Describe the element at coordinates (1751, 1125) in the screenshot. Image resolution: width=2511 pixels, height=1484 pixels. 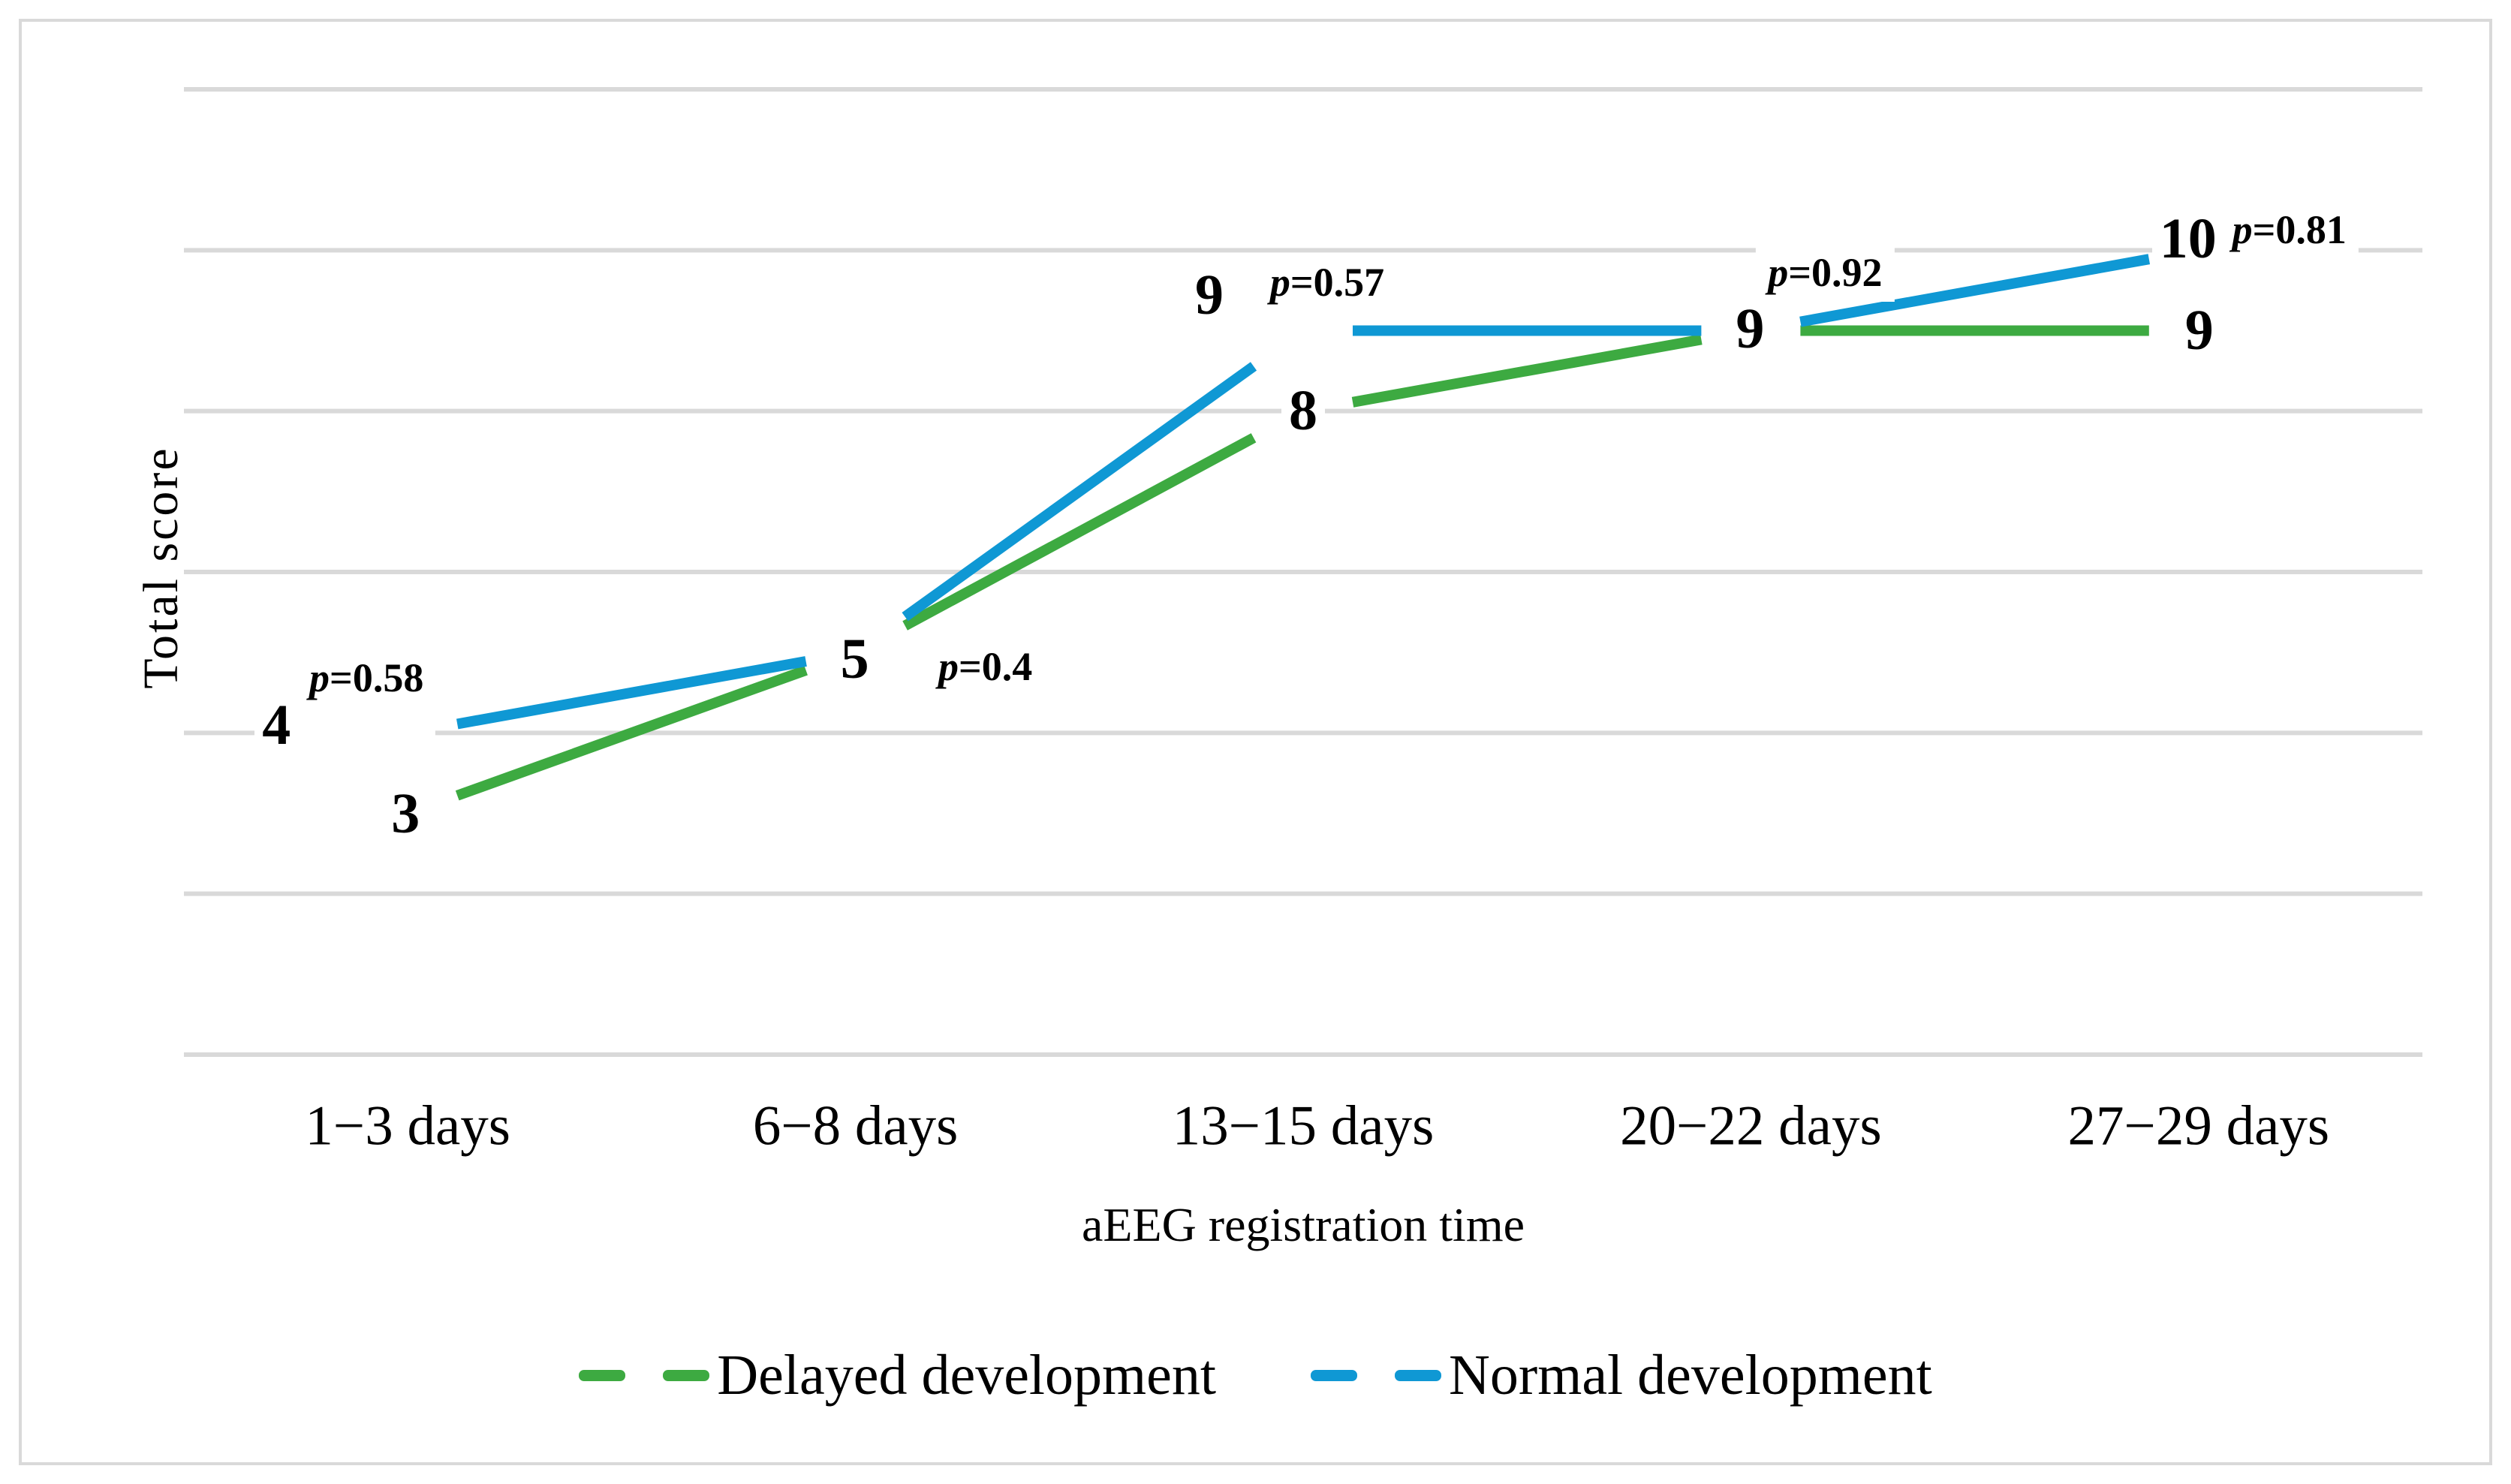
I see `x-tick-label: 20−22 days` at that location.